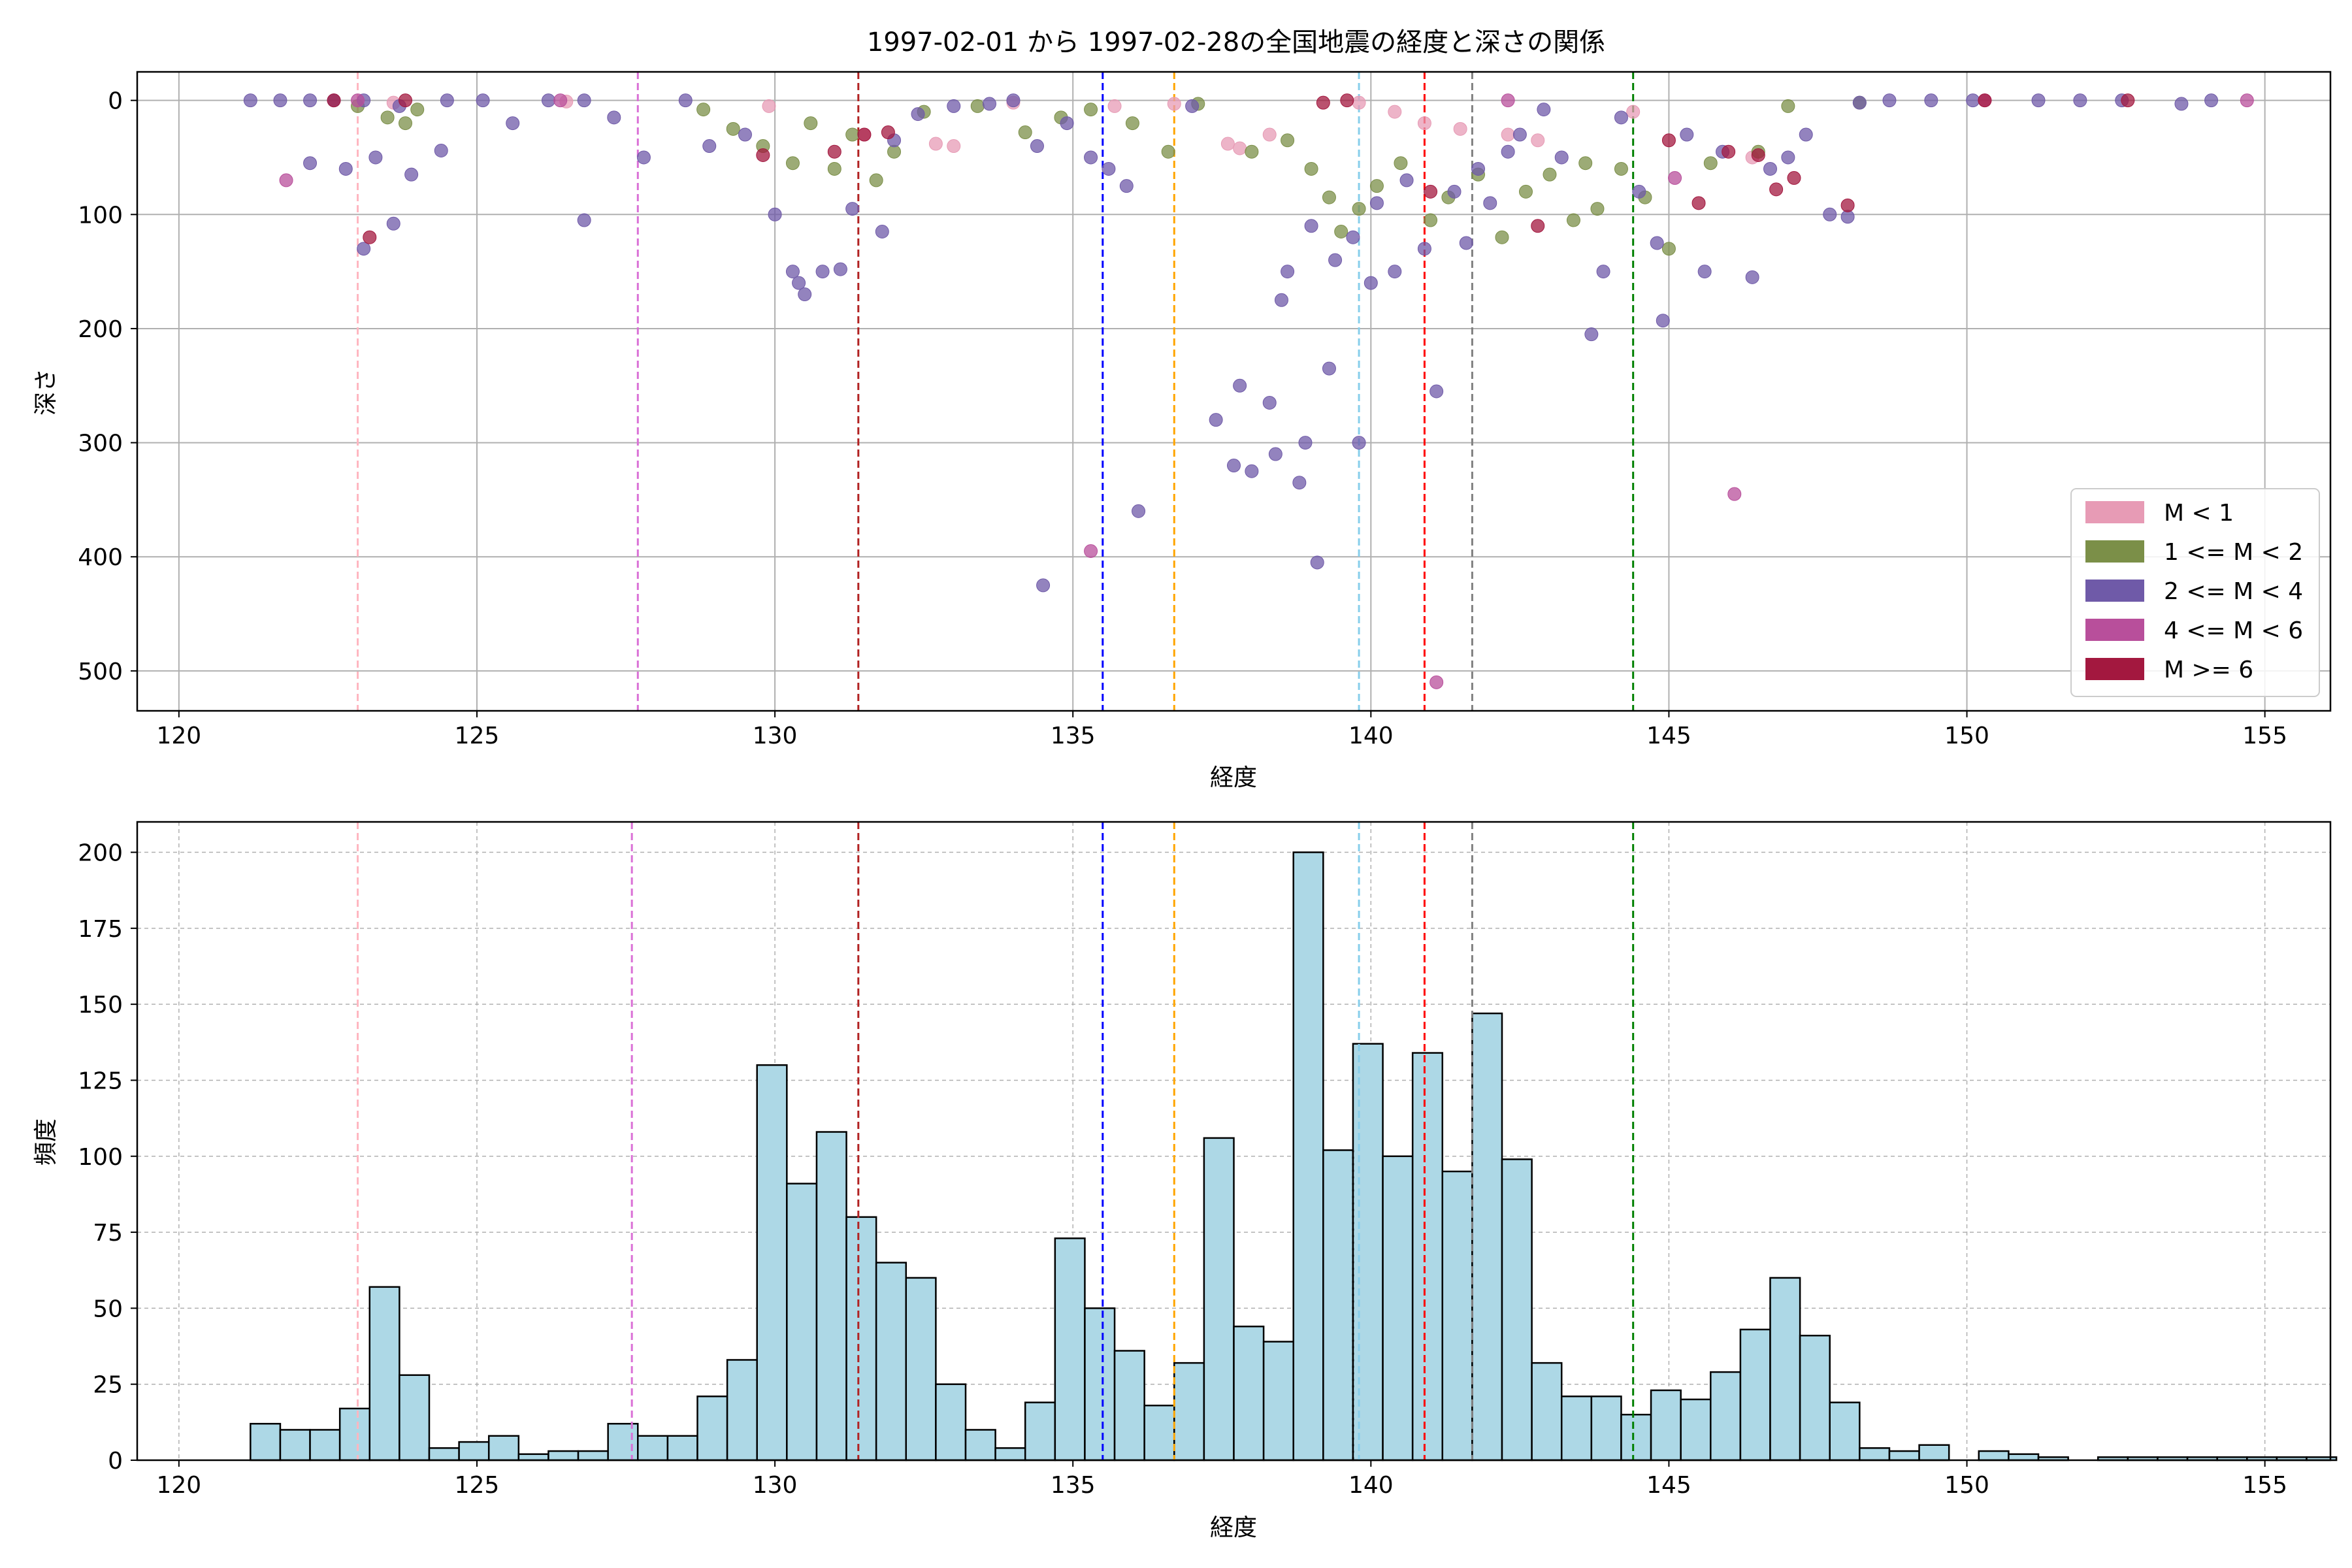 Image resolution: width=2352 pixels, height=1568 pixels. I want to click on x-tick-label: 125, so click(477, 736).